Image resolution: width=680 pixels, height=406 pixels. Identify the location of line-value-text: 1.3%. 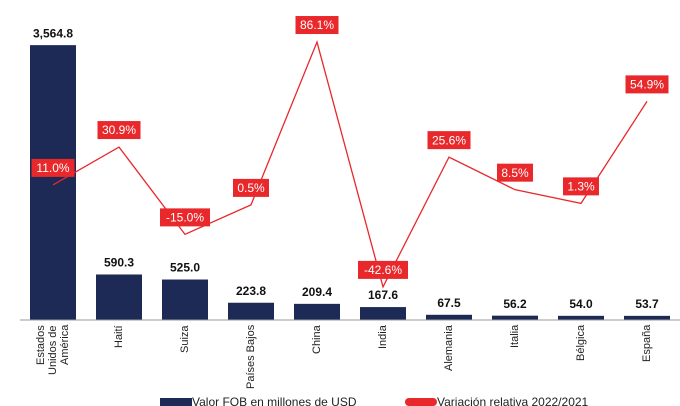
(581, 187).